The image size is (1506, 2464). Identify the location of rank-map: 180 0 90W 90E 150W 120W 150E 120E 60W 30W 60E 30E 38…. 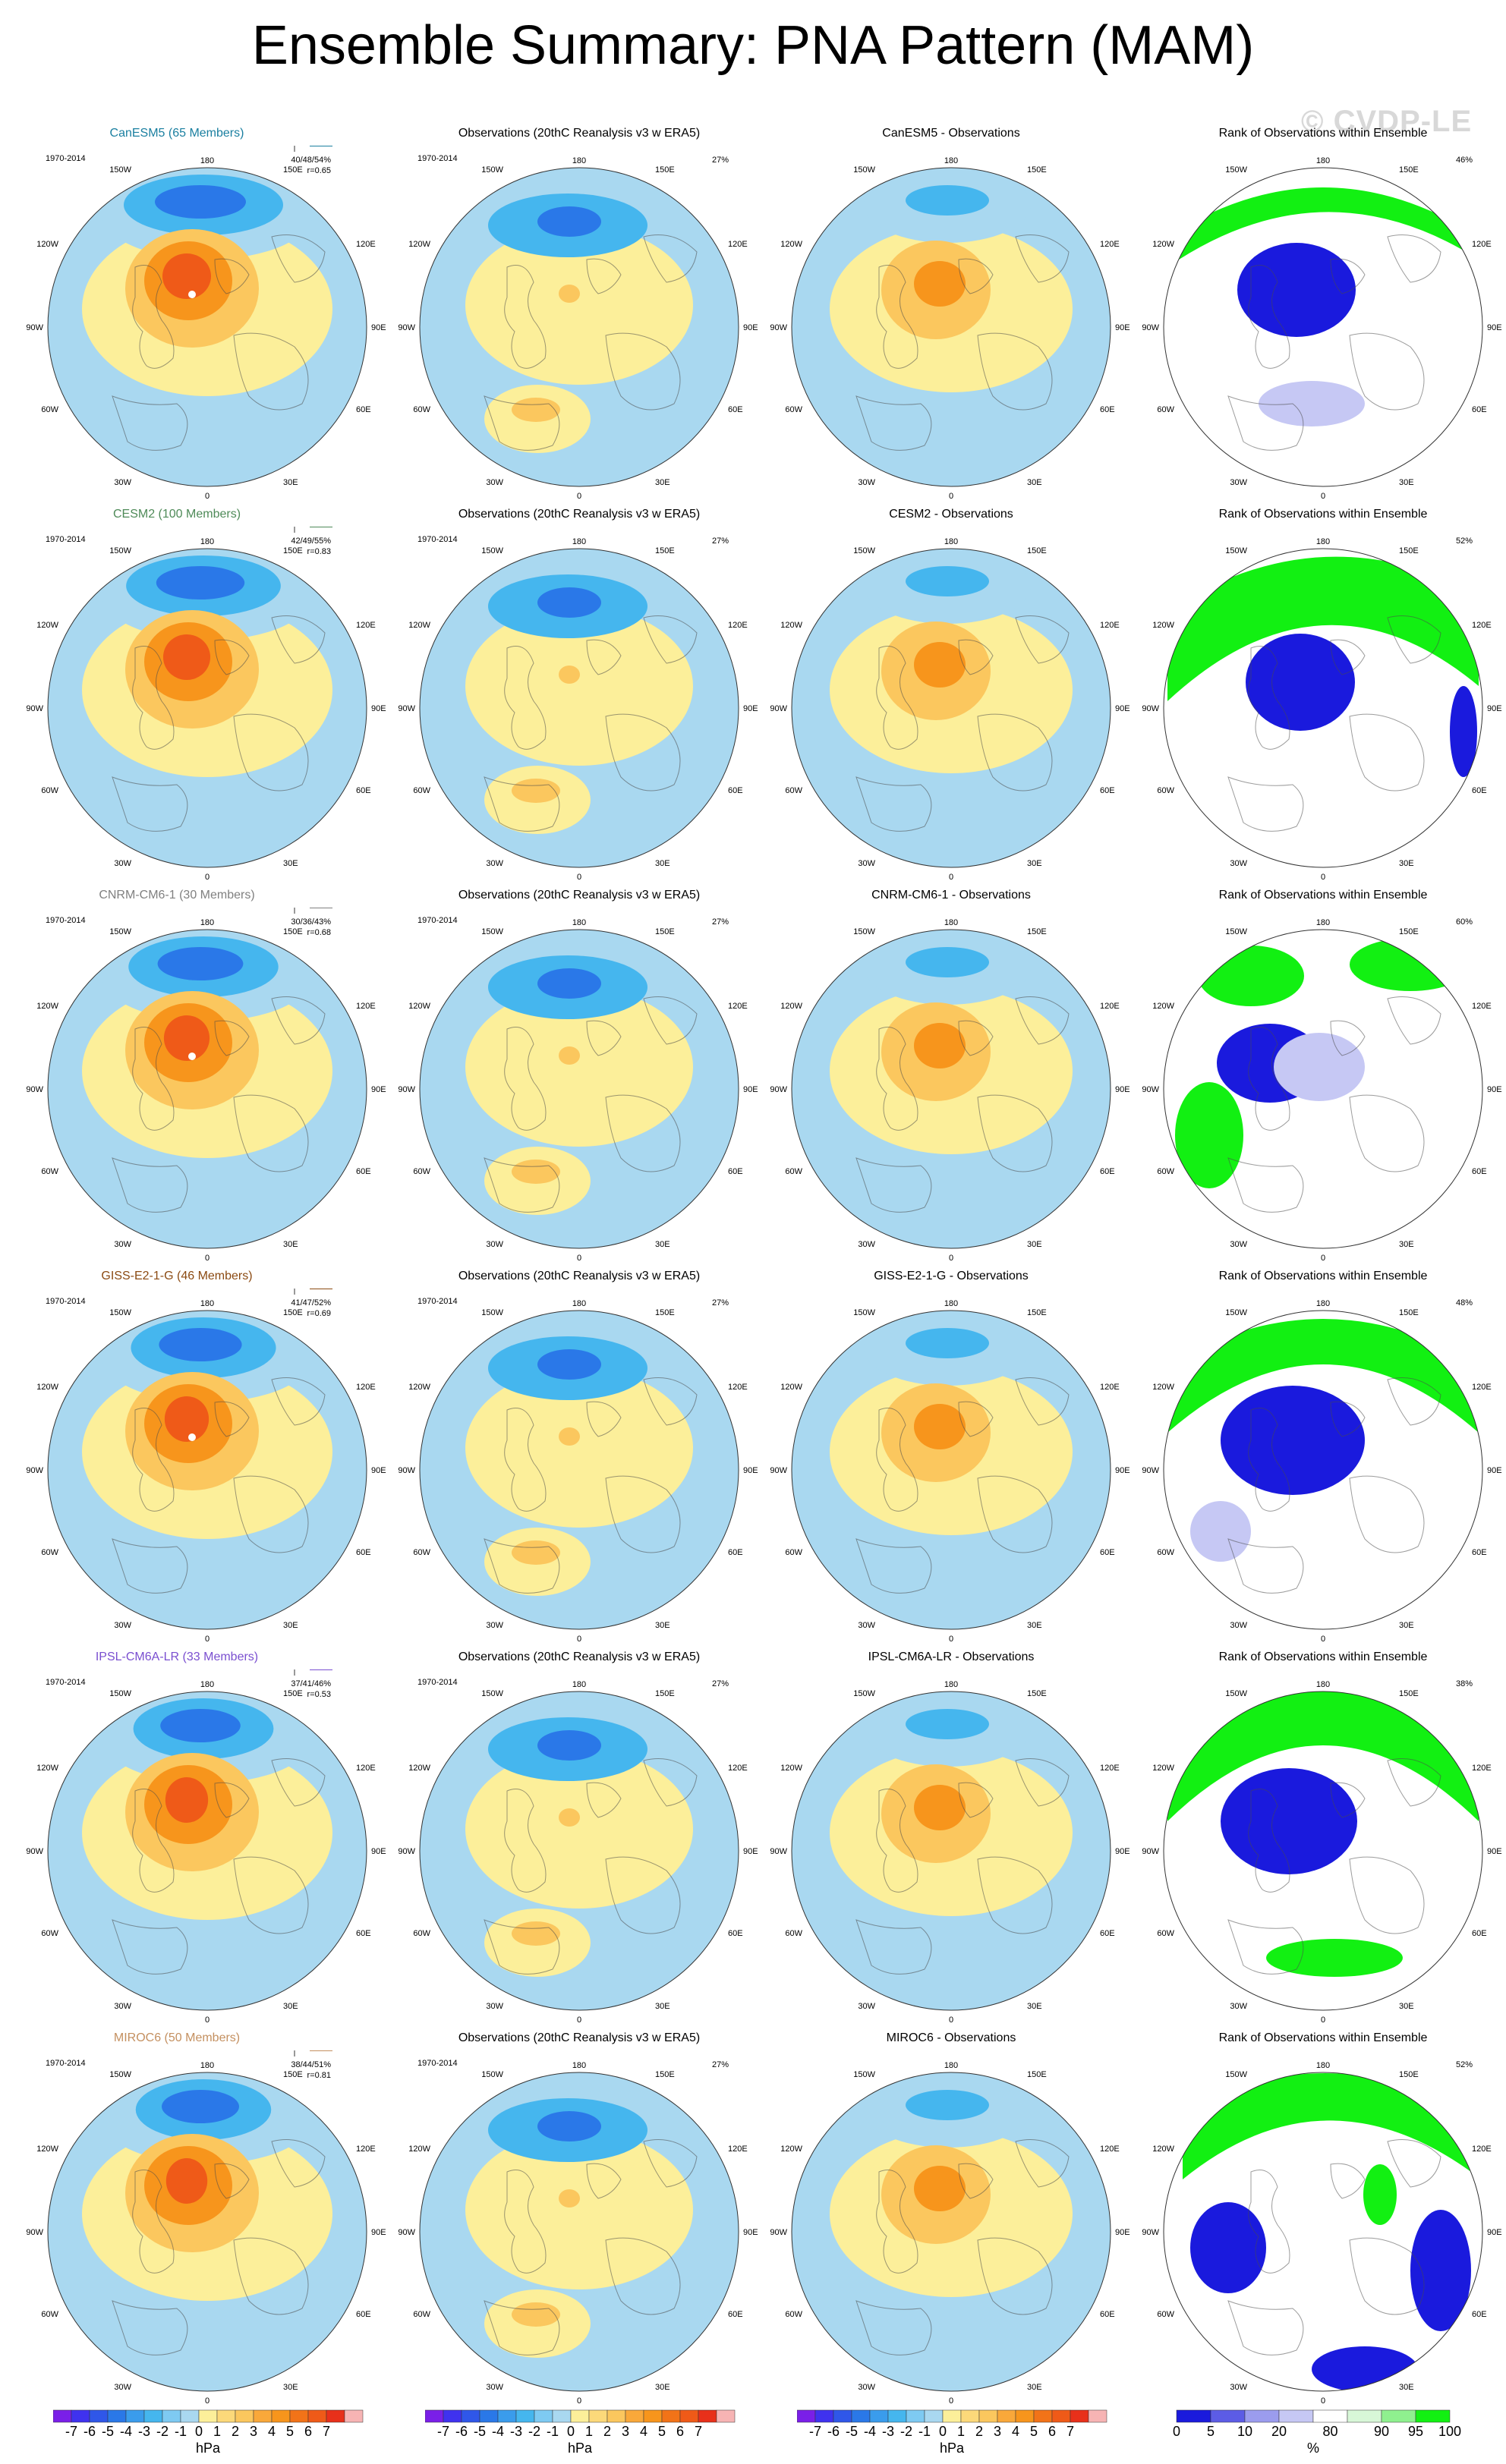
(1321, 1852).